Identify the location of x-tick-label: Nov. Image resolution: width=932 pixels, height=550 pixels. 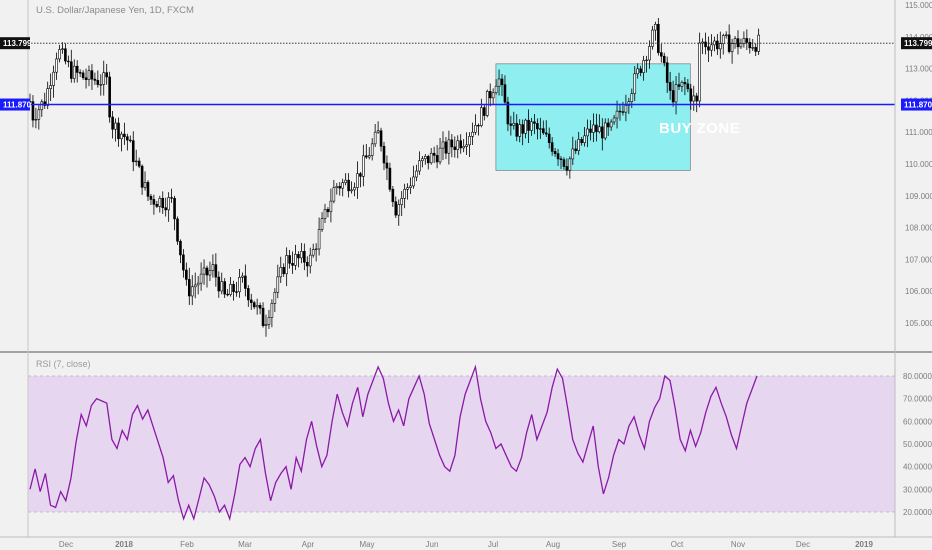
(738, 544).